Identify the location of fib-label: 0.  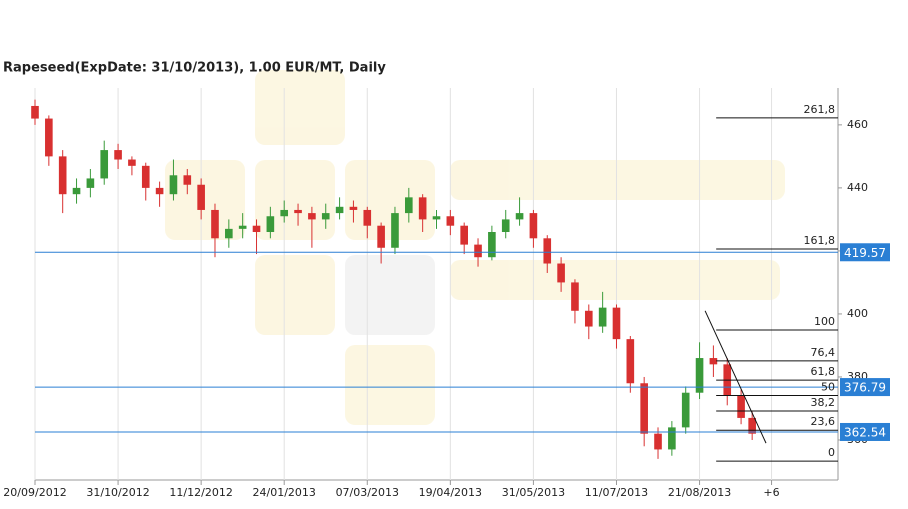
(831, 452).